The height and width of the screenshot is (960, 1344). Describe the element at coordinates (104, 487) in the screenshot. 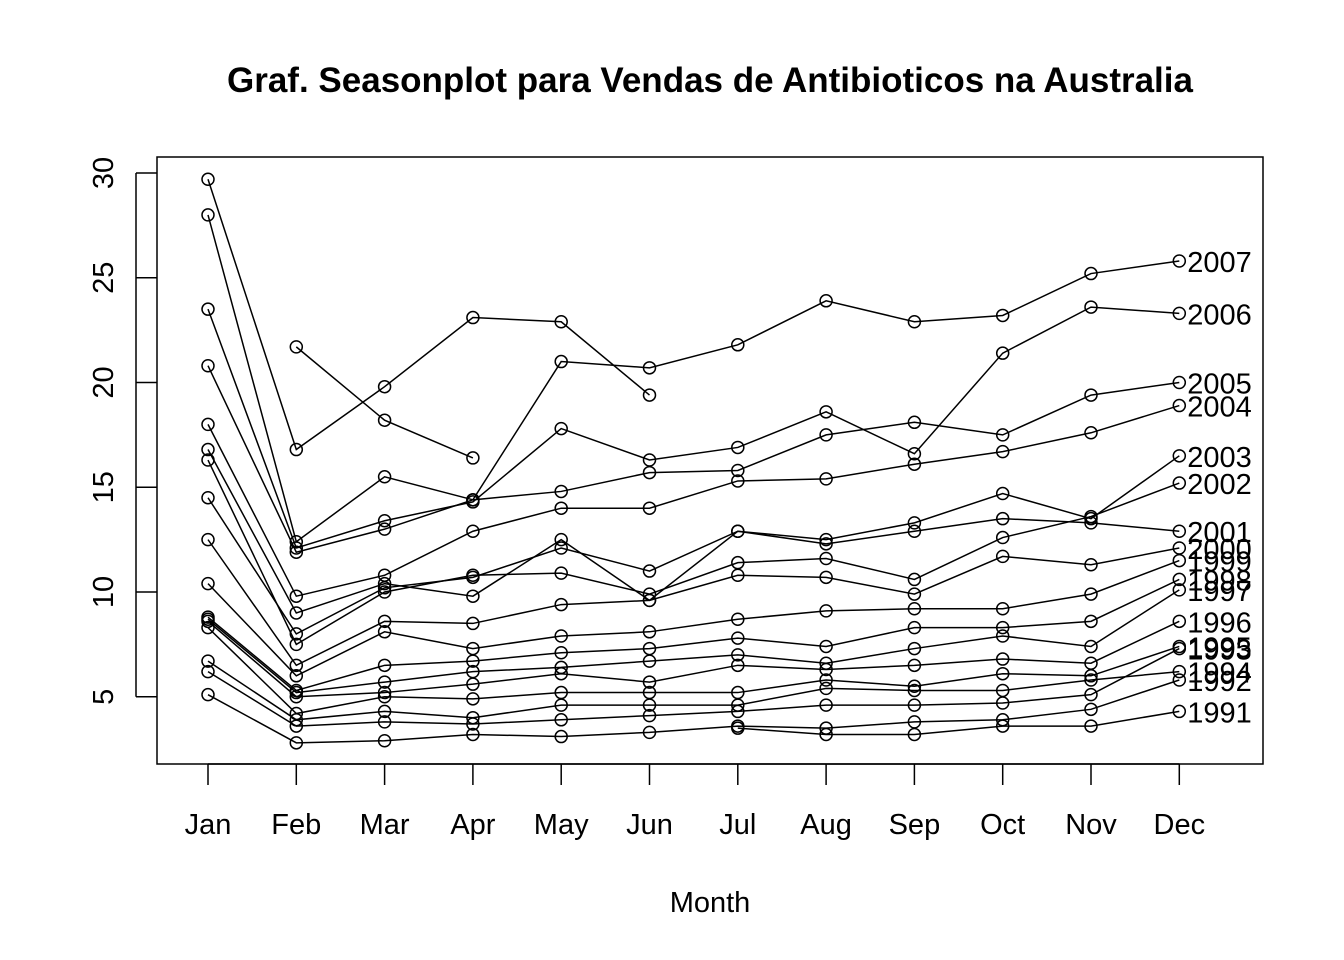

I see `y-tick-label: 15` at that location.